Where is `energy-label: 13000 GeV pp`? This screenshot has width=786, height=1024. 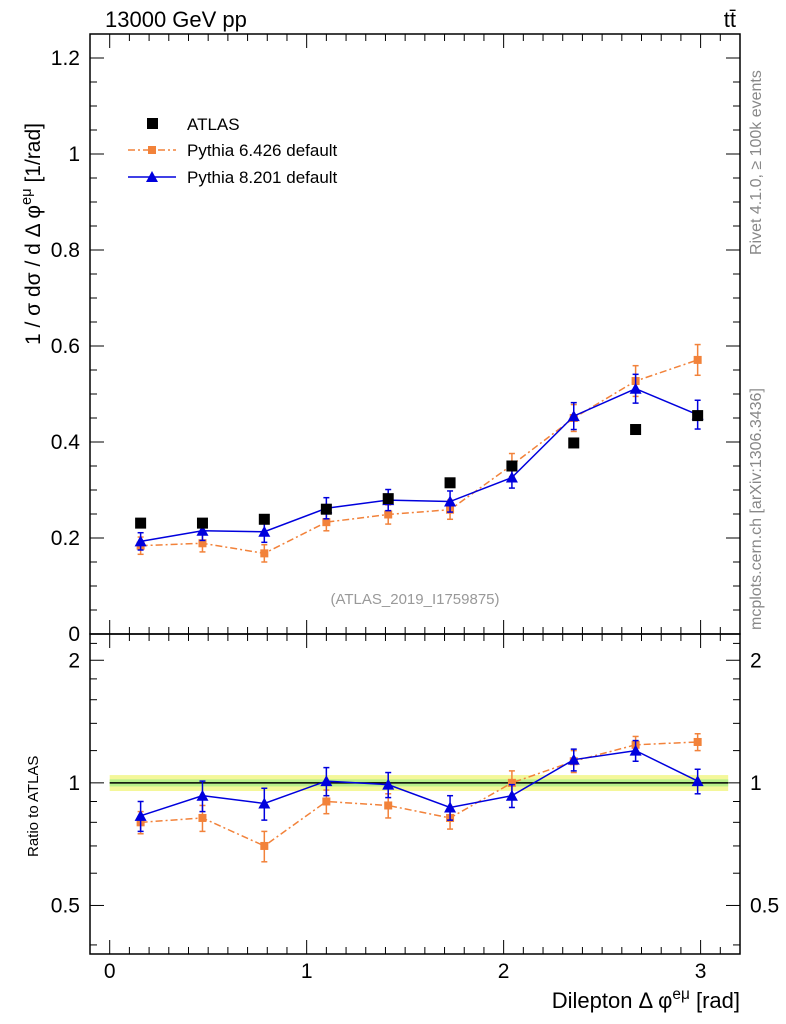
energy-label: 13000 GeV pp is located at coordinates (176, 19).